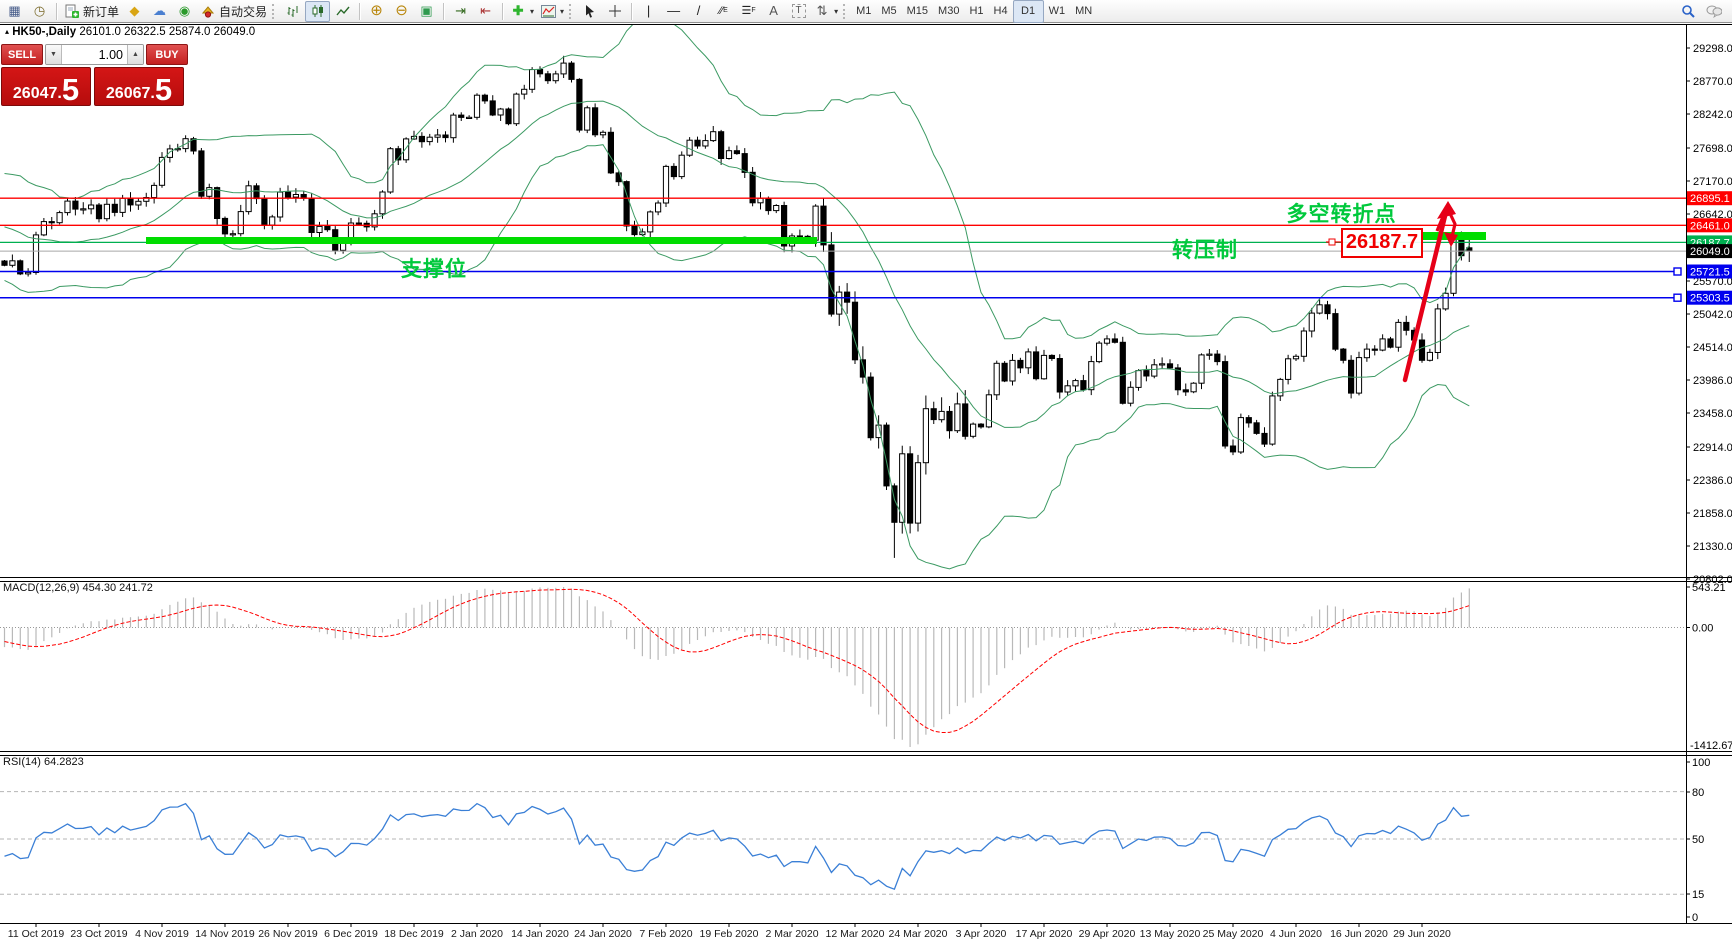  Describe the element at coordinates (22, 54) in the screenshot. I see `sell-button: SELL` at that location.